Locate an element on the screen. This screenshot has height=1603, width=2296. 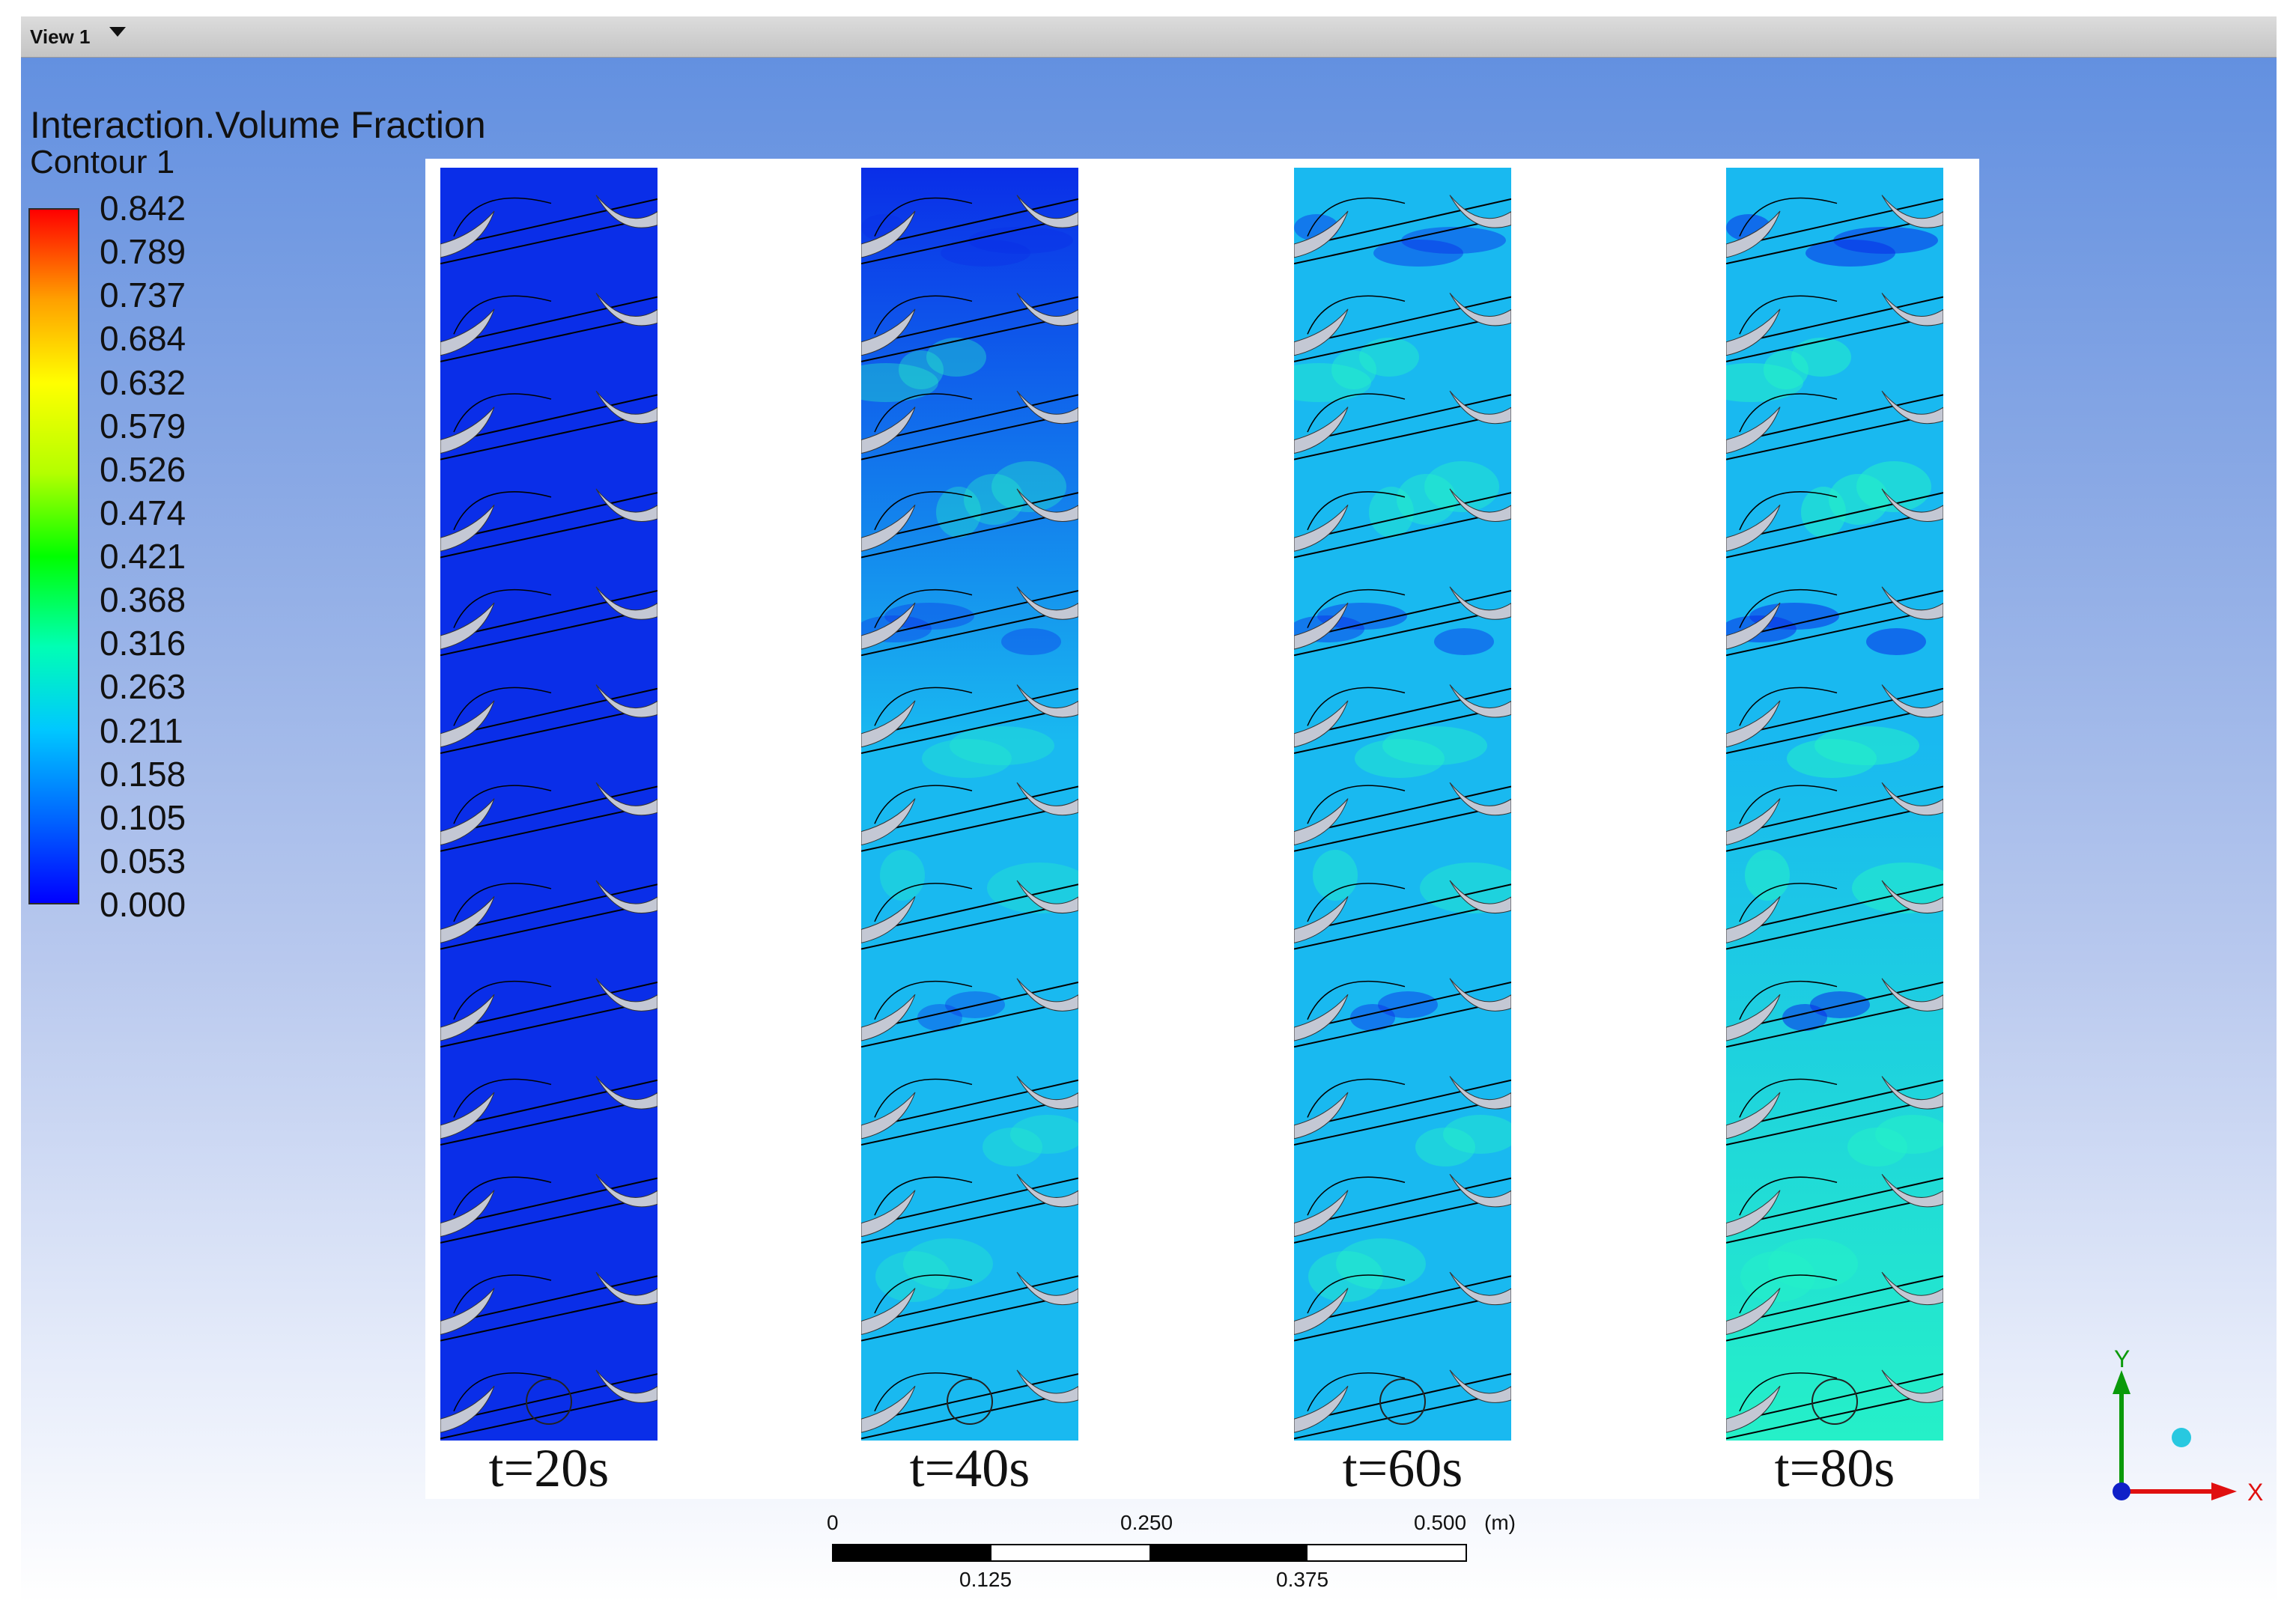
legend-tick-8: 0.421 is located at coordinates (143, 557).